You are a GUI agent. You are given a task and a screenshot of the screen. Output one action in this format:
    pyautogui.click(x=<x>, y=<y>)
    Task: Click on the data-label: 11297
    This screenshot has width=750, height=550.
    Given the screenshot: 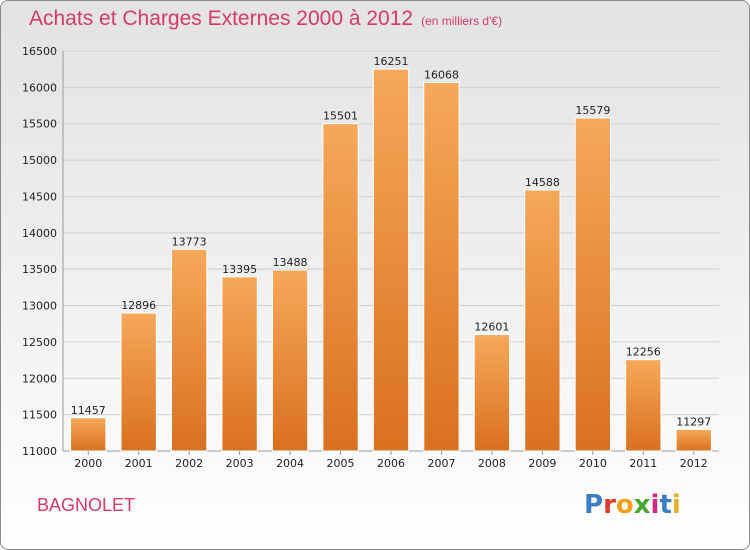 What is the action you would take?
    pyautogui.click(x=693, y=421)
    